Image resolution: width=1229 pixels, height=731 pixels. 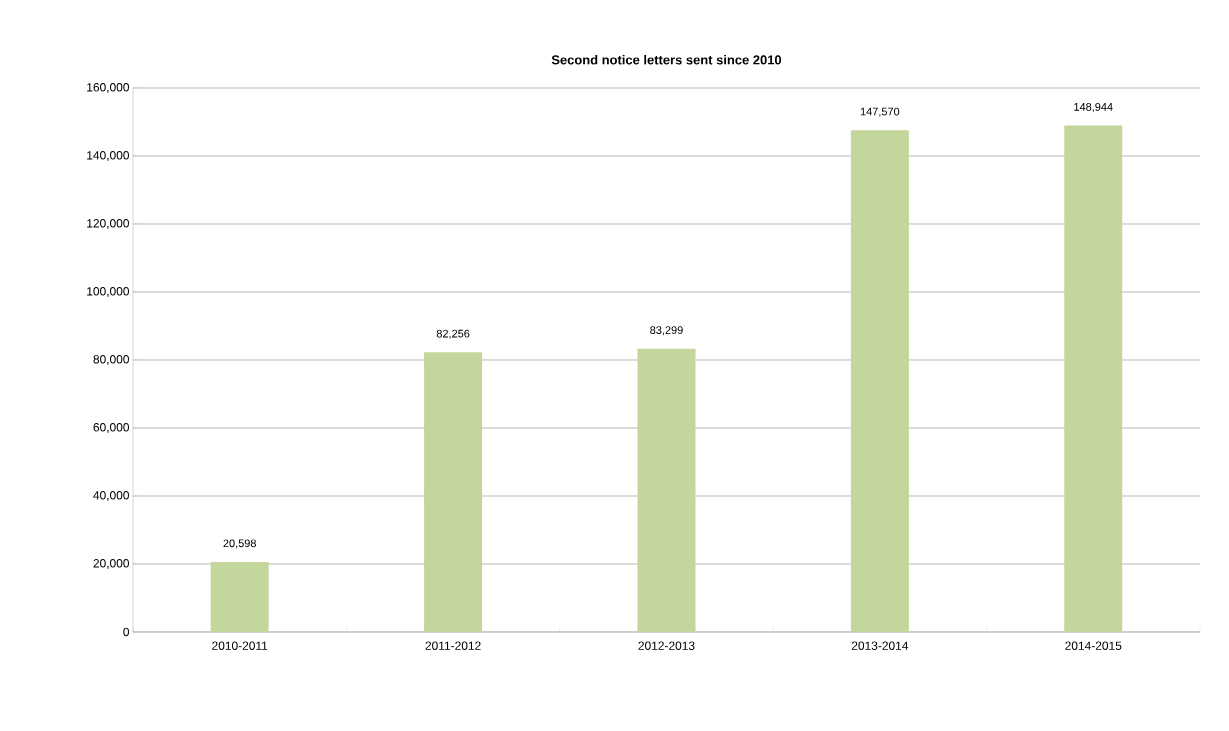 What do you see at coordinates (108, 156) in the screenshot?
I see `y-tick-label: 140,000` at bounding box center [108, 156].